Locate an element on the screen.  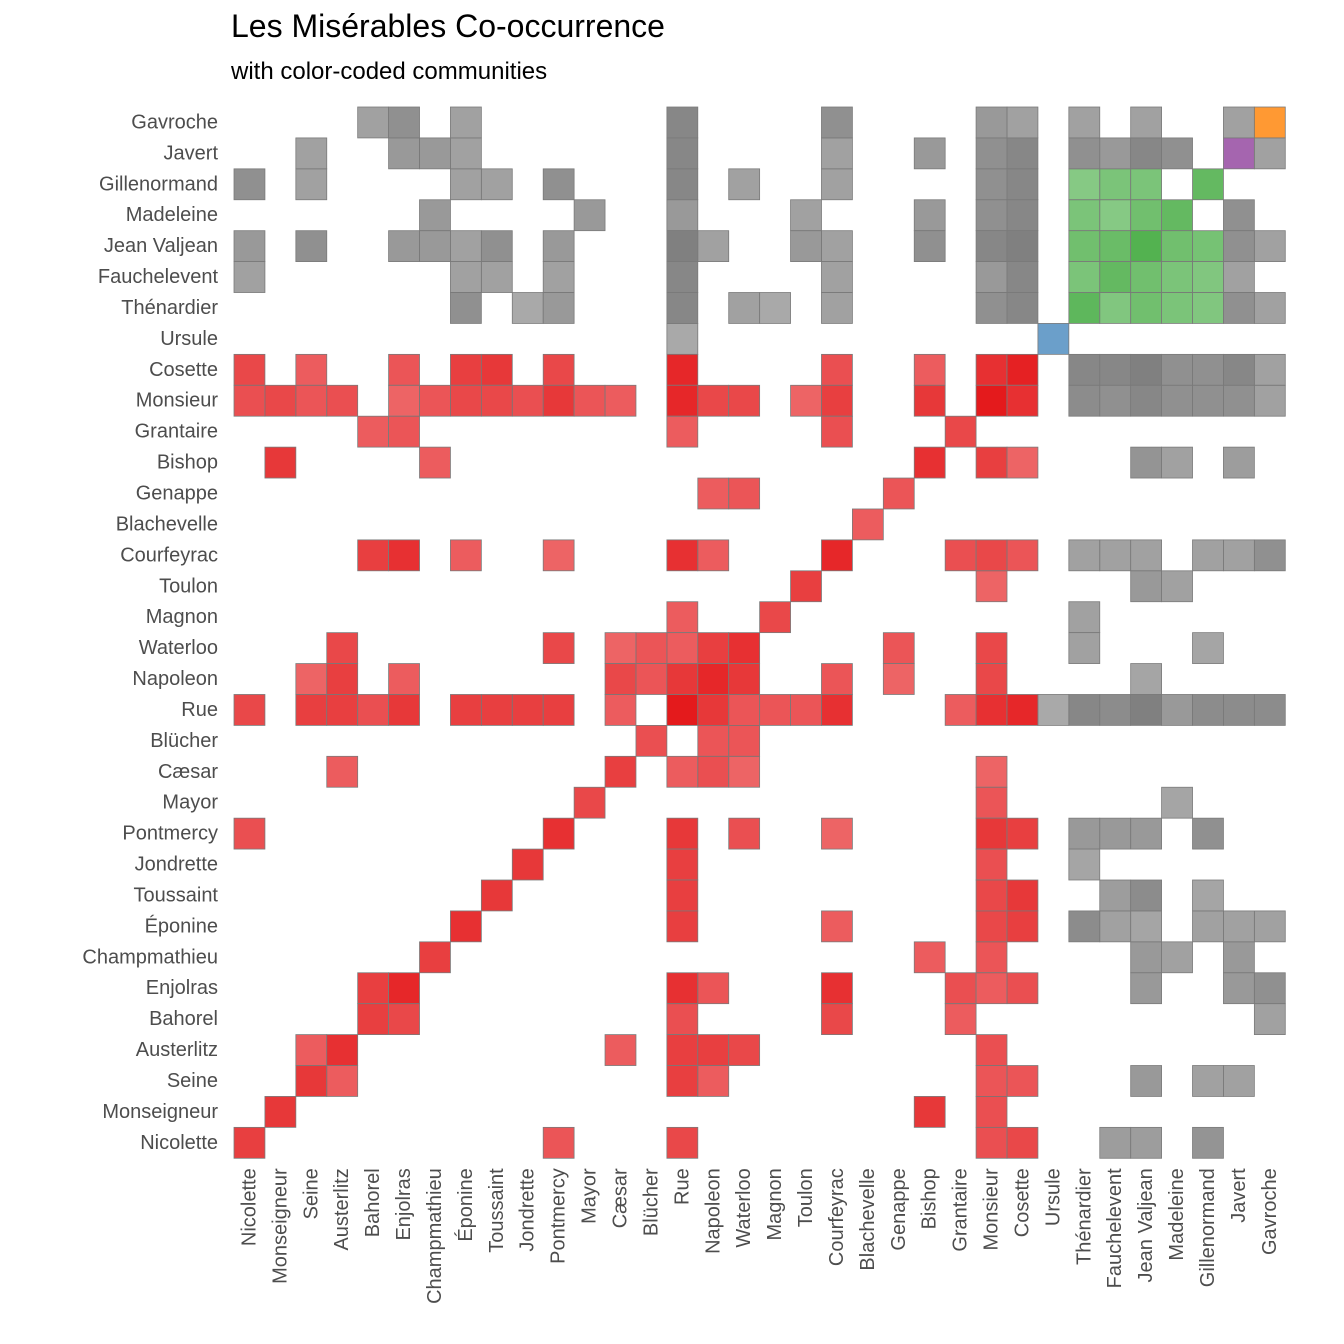
cell-rue-jondrette is located at coordinates (527, 710).